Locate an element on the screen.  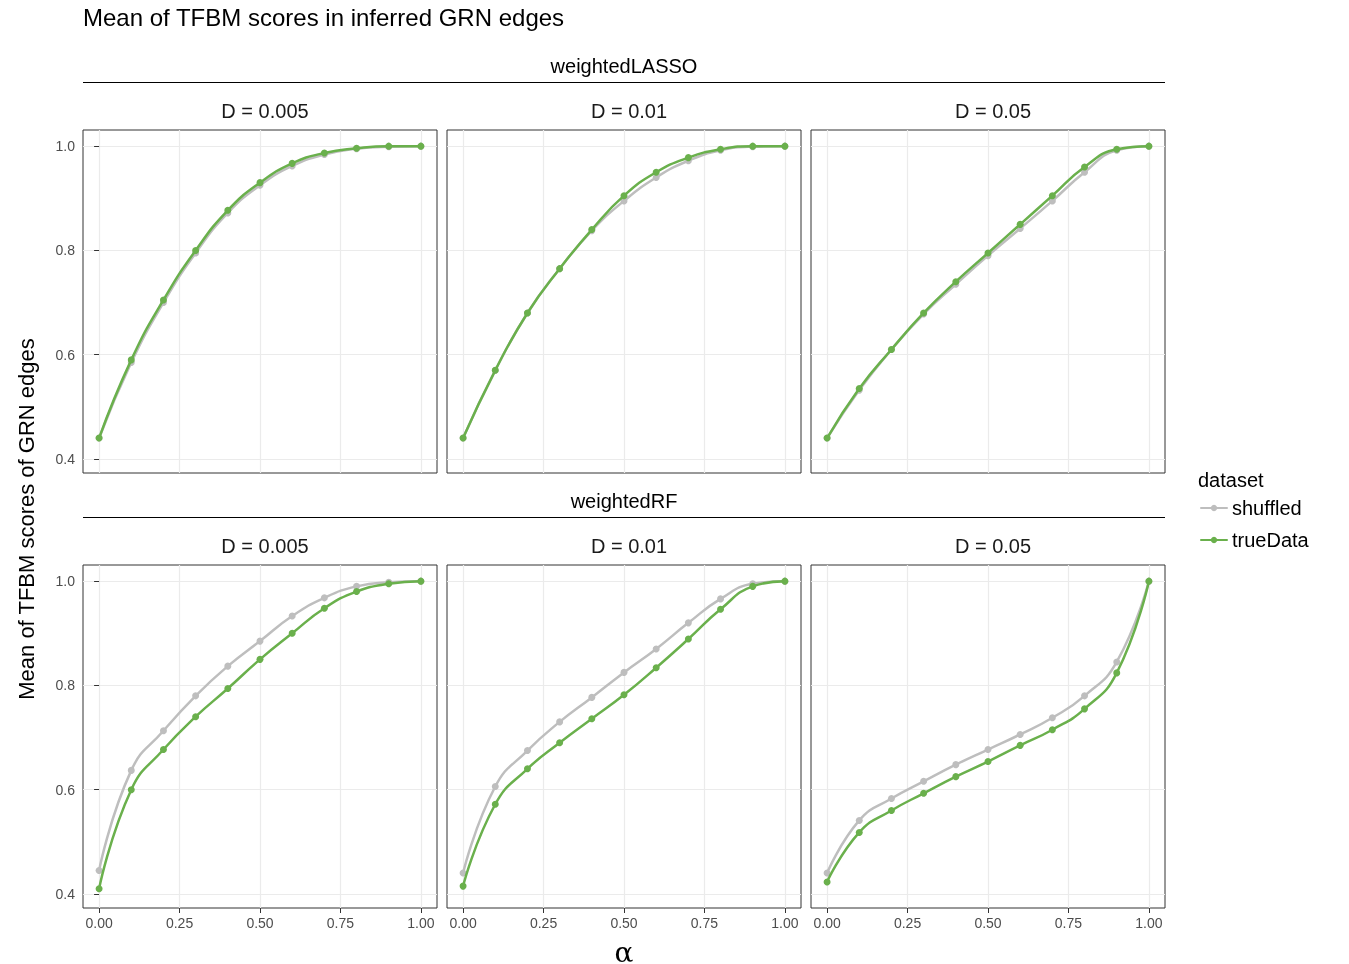
chart-title: Mean of TFBM scores in inferred GRN edges is located at coordinates (324, 18).